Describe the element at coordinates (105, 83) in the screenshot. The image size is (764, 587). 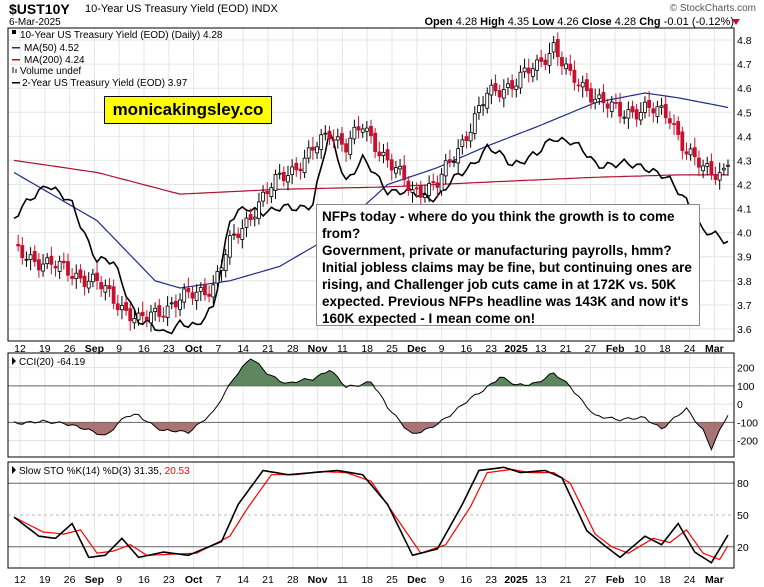
I see `legend-ust2: 2-Year US Treasury Yield (EOD) 3.97` at that location.